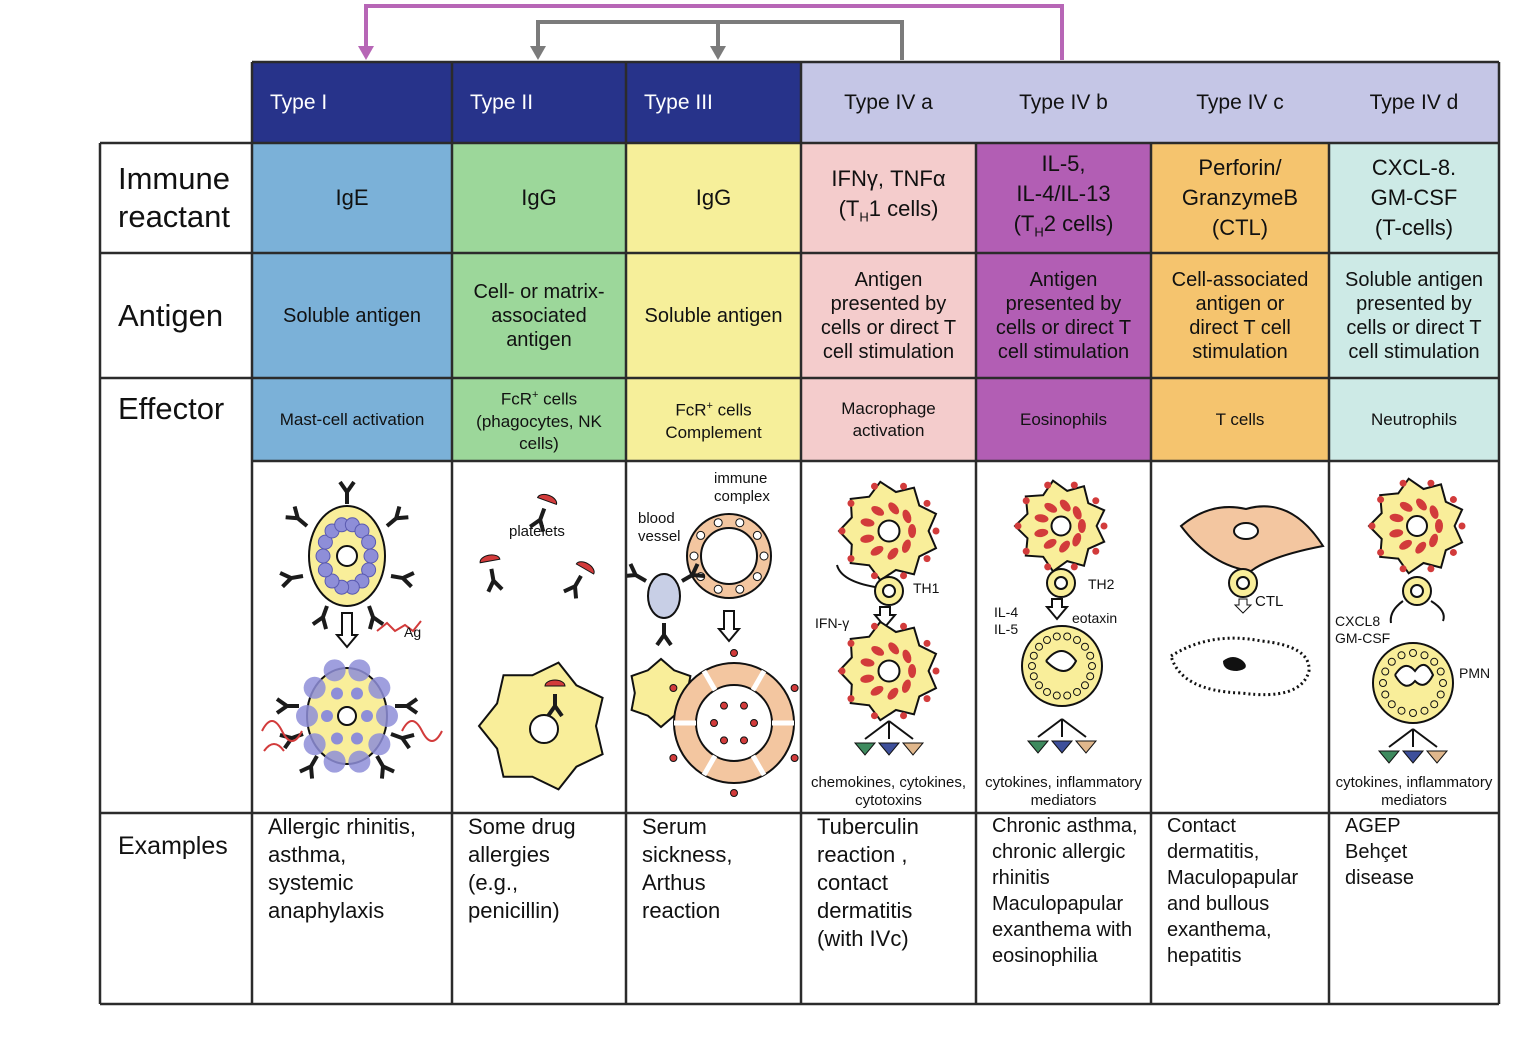 The image size is (1518, 1038). What do you see at coordinates (742, 487) in the screenshot?
I see `label-immune_complex: immune complex` at bounding box center [742, 487].